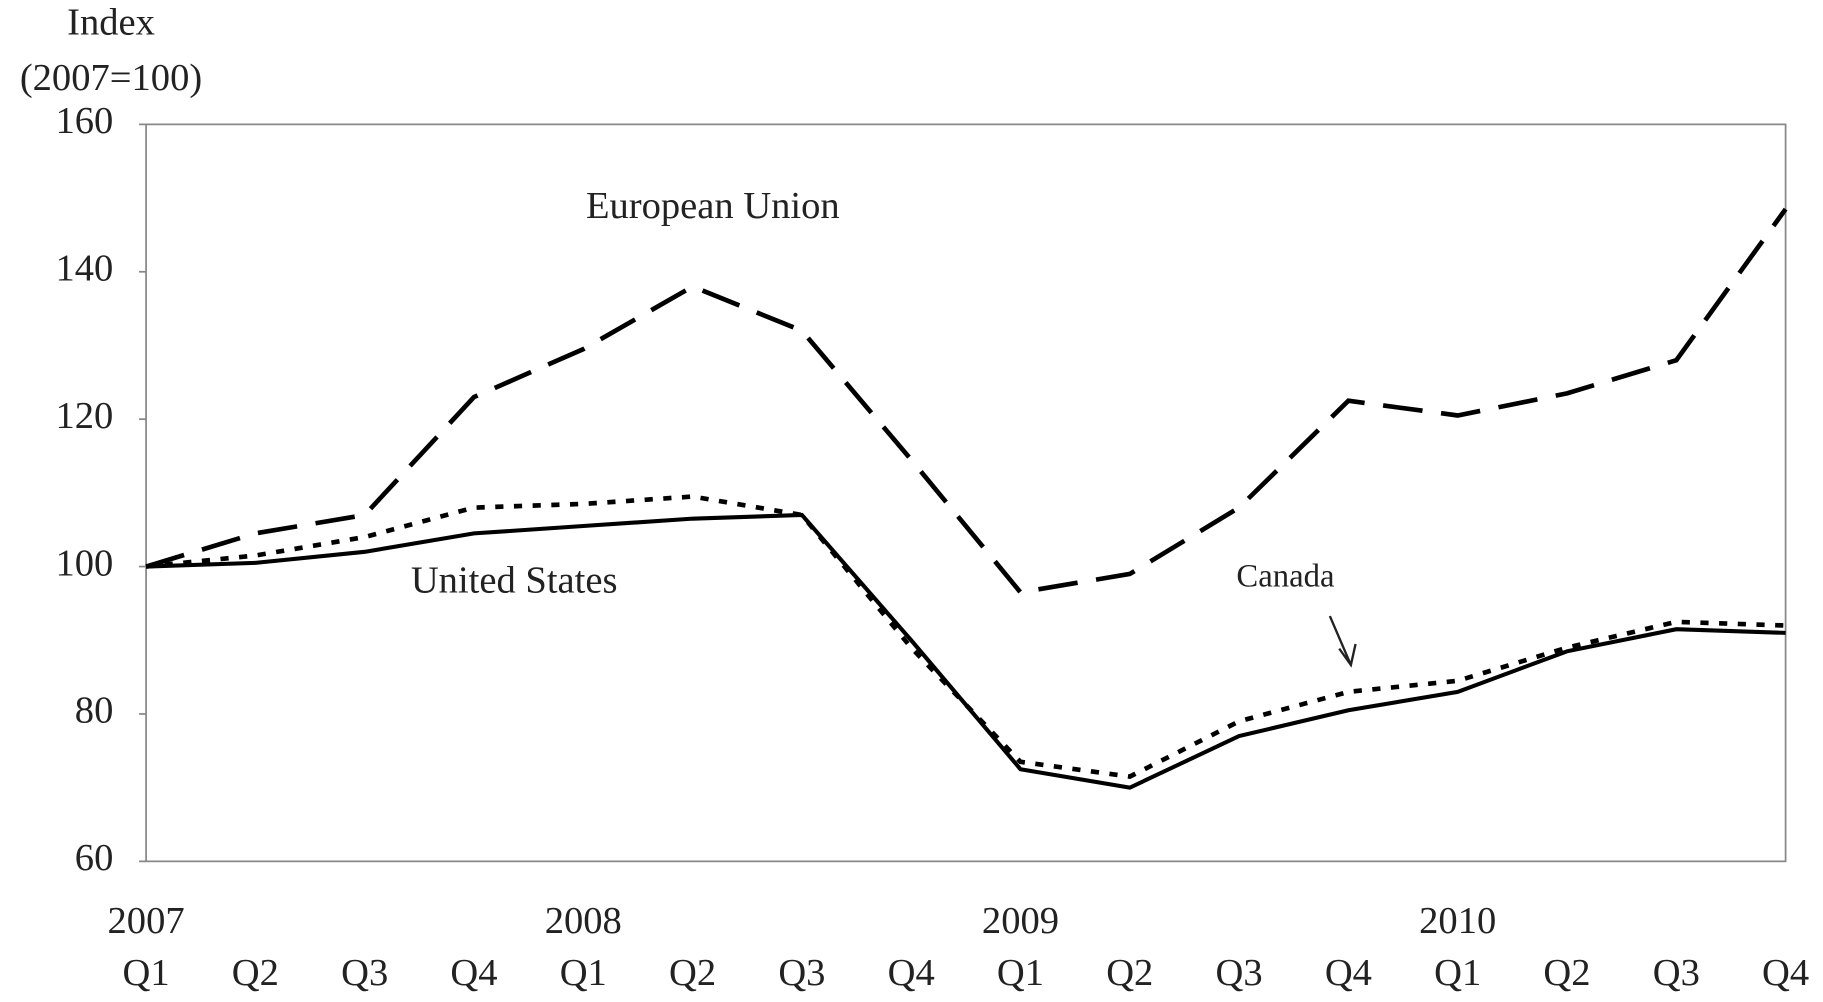  What do you see at coordinates (713, 206) in the screenshot?
I see `series-label: European Union` at bounding box center [713, 206].